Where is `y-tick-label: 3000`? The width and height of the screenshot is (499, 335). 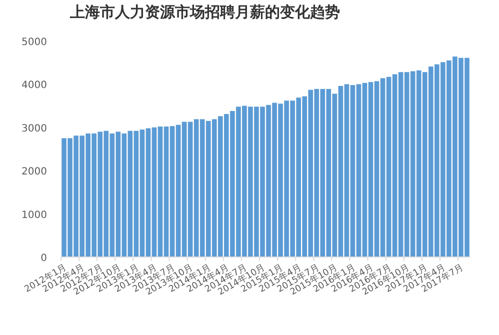
y-tick-label: 3000 is located at coordinates (34, 128).